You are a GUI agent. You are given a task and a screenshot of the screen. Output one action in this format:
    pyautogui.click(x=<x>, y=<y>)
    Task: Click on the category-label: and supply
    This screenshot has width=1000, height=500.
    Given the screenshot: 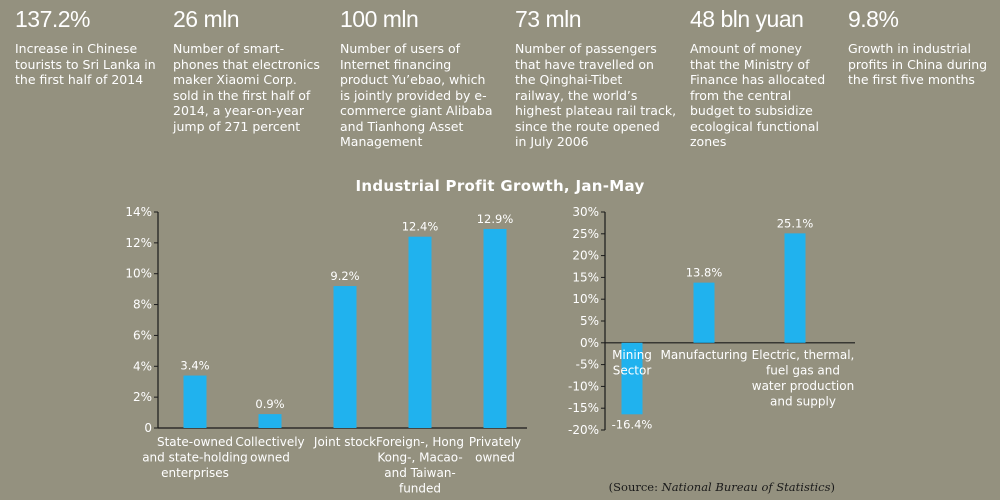 What is the action you would take?
    pyautogui.click(x=803, y=402)
    